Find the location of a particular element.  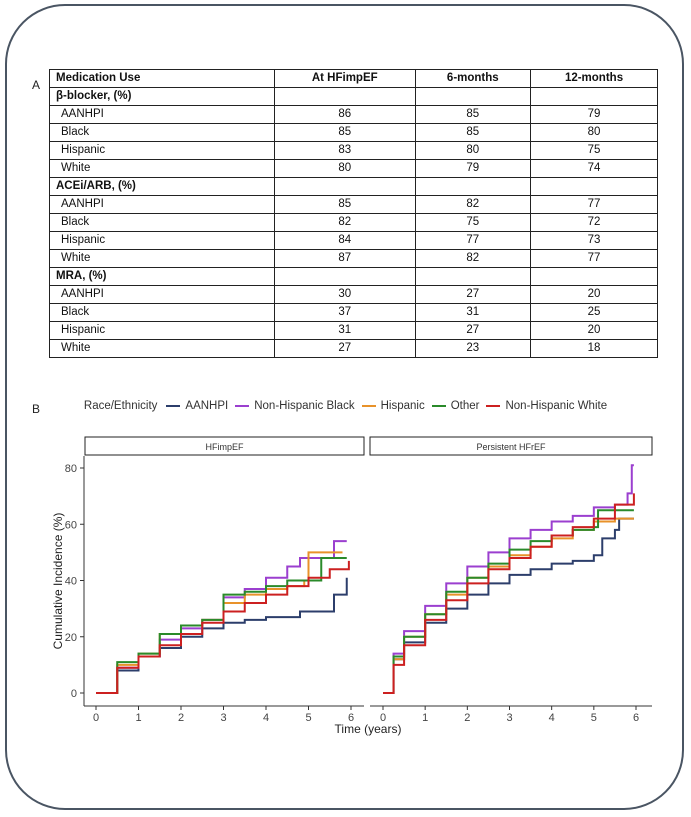

legend-label: Non-Hispanic White is located at coordinates (556, 406).